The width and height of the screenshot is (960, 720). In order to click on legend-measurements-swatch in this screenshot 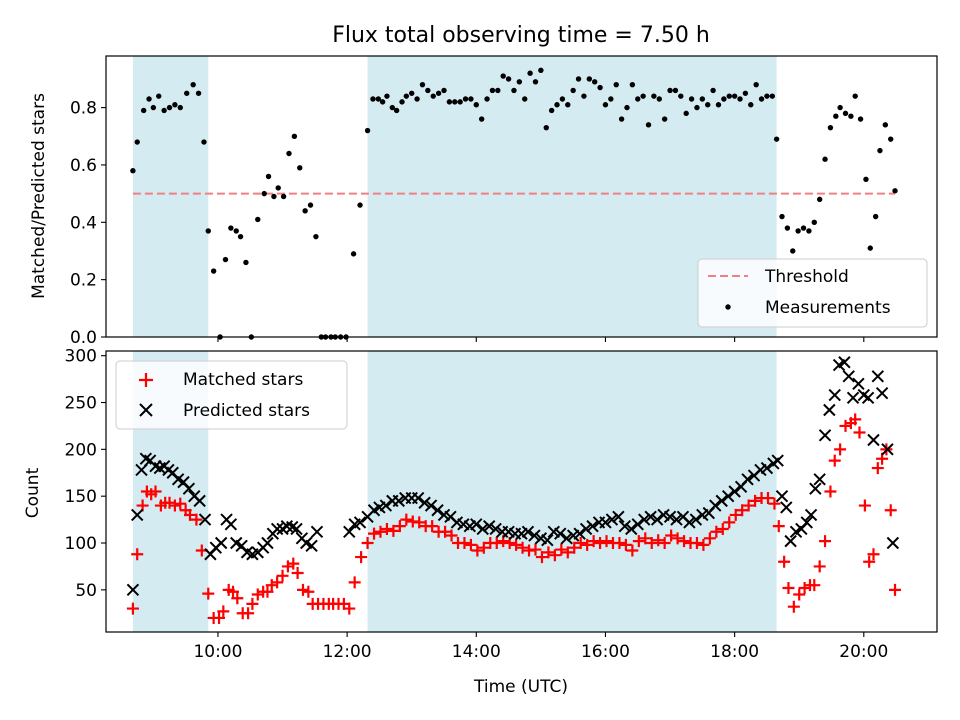, I will do `click(728, 307)`.